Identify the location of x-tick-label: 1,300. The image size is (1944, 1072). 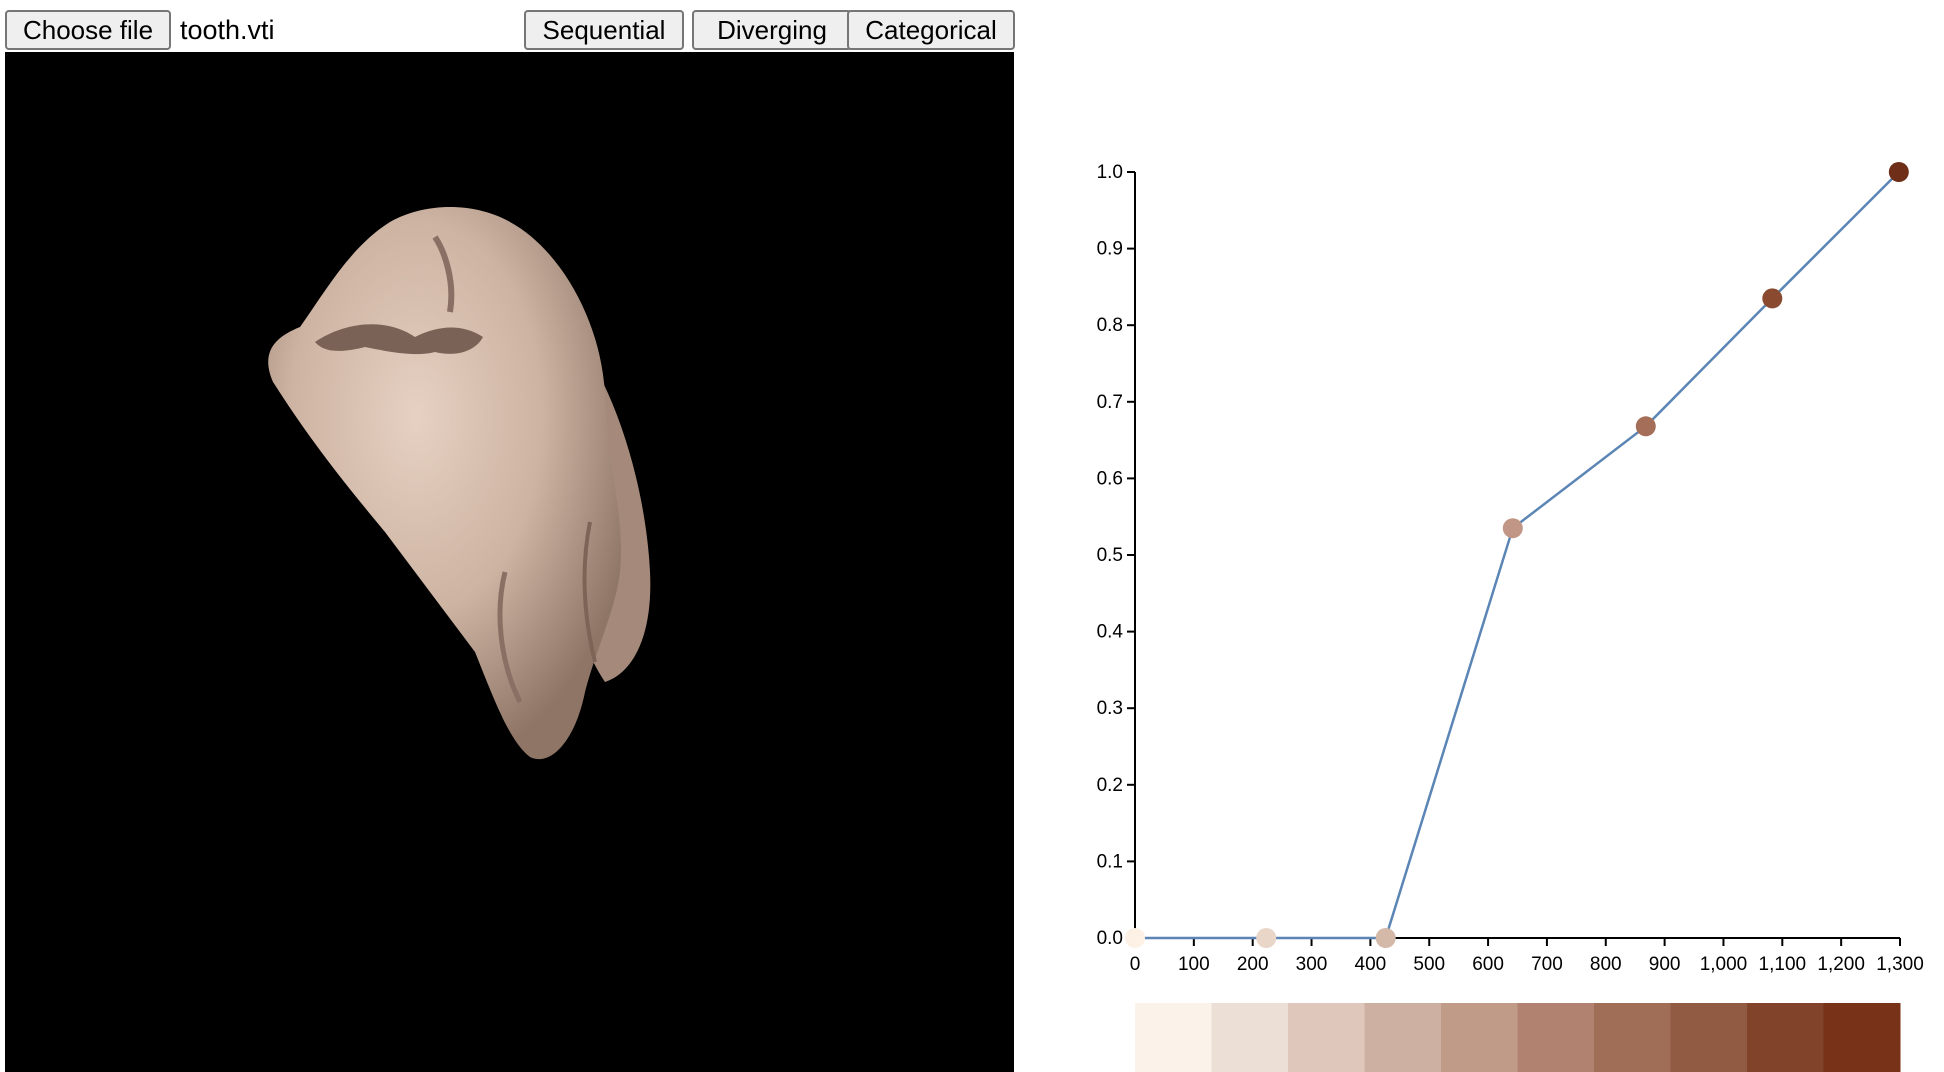
(1900, 964).